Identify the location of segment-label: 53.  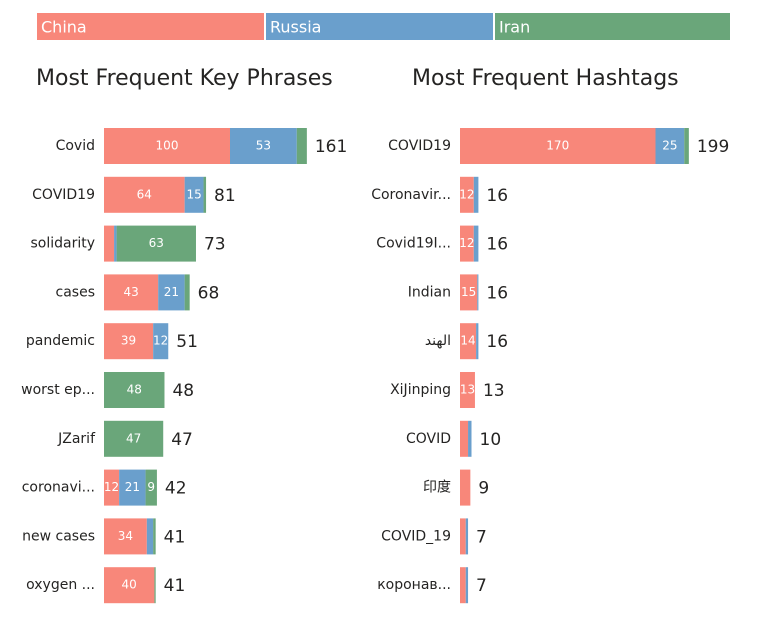
(263, 146).